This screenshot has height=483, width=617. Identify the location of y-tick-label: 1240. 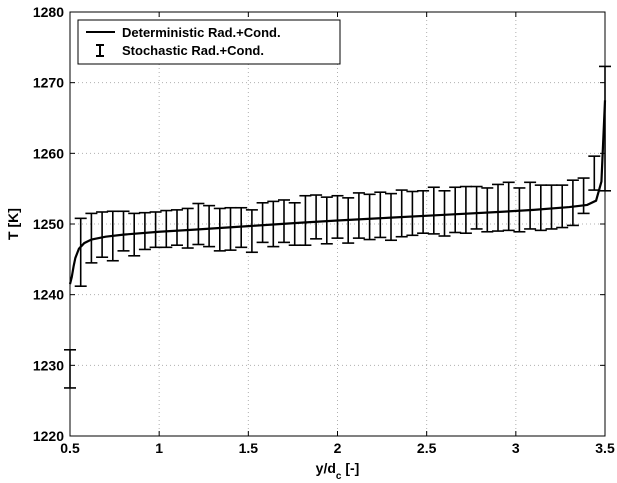
(48, 295).